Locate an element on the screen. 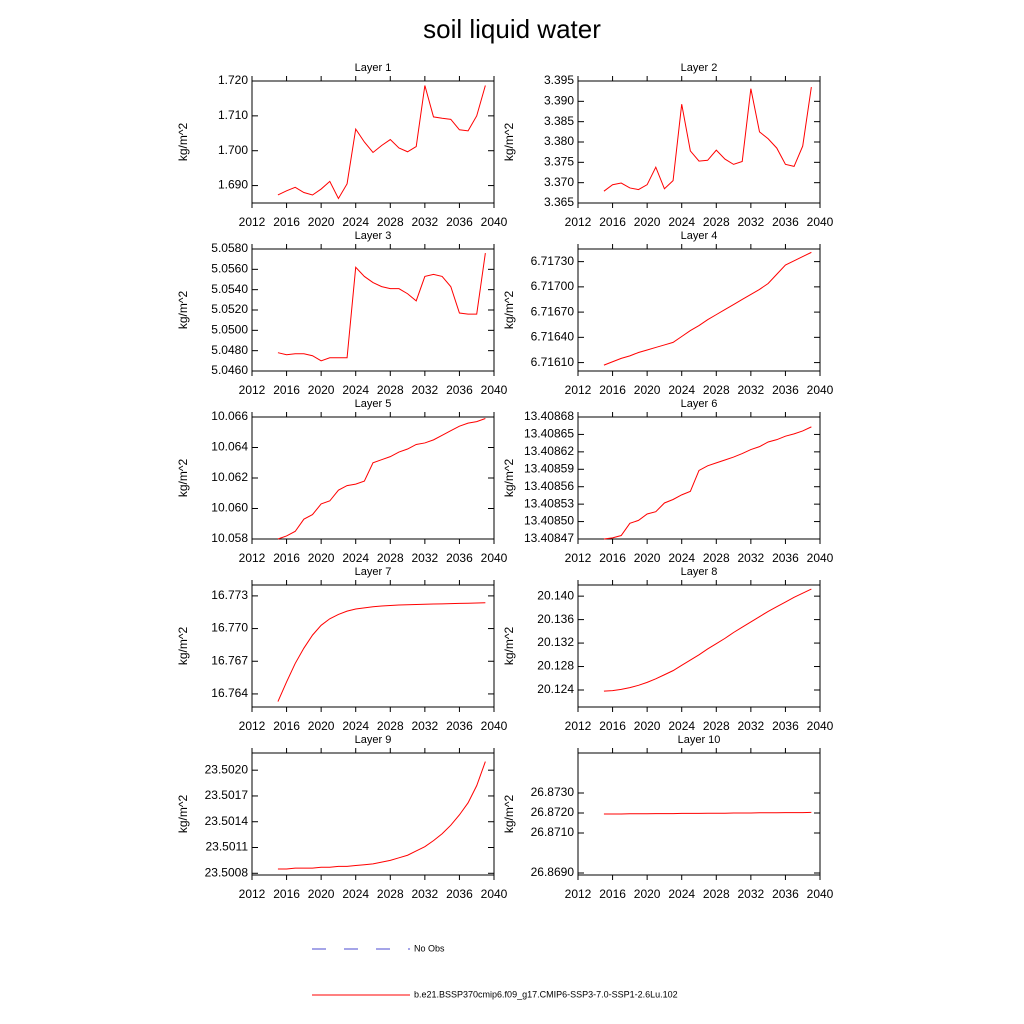 This screenshot has width=1024, height=1024. y-tick-label: 3.380 is located at coordinates (559, 141).